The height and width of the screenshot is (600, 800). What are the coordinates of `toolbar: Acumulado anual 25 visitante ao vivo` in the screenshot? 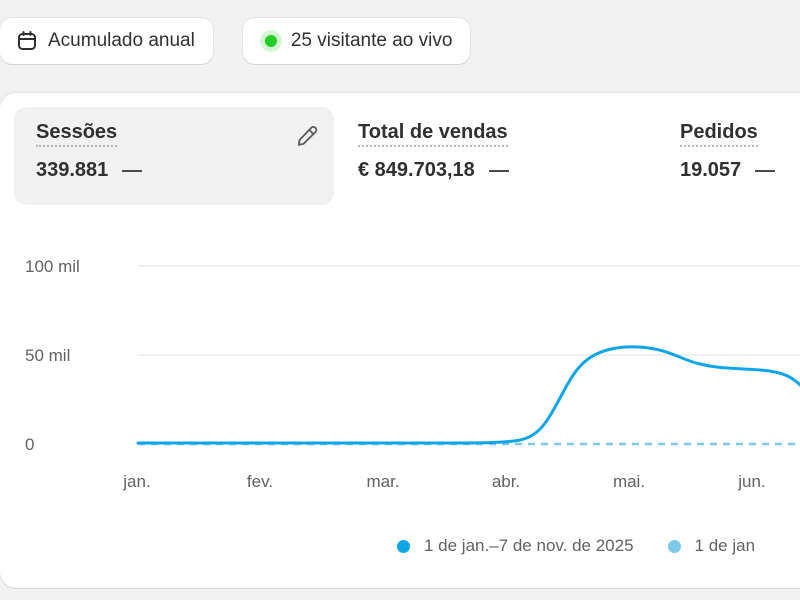 It's located at (235, 41).